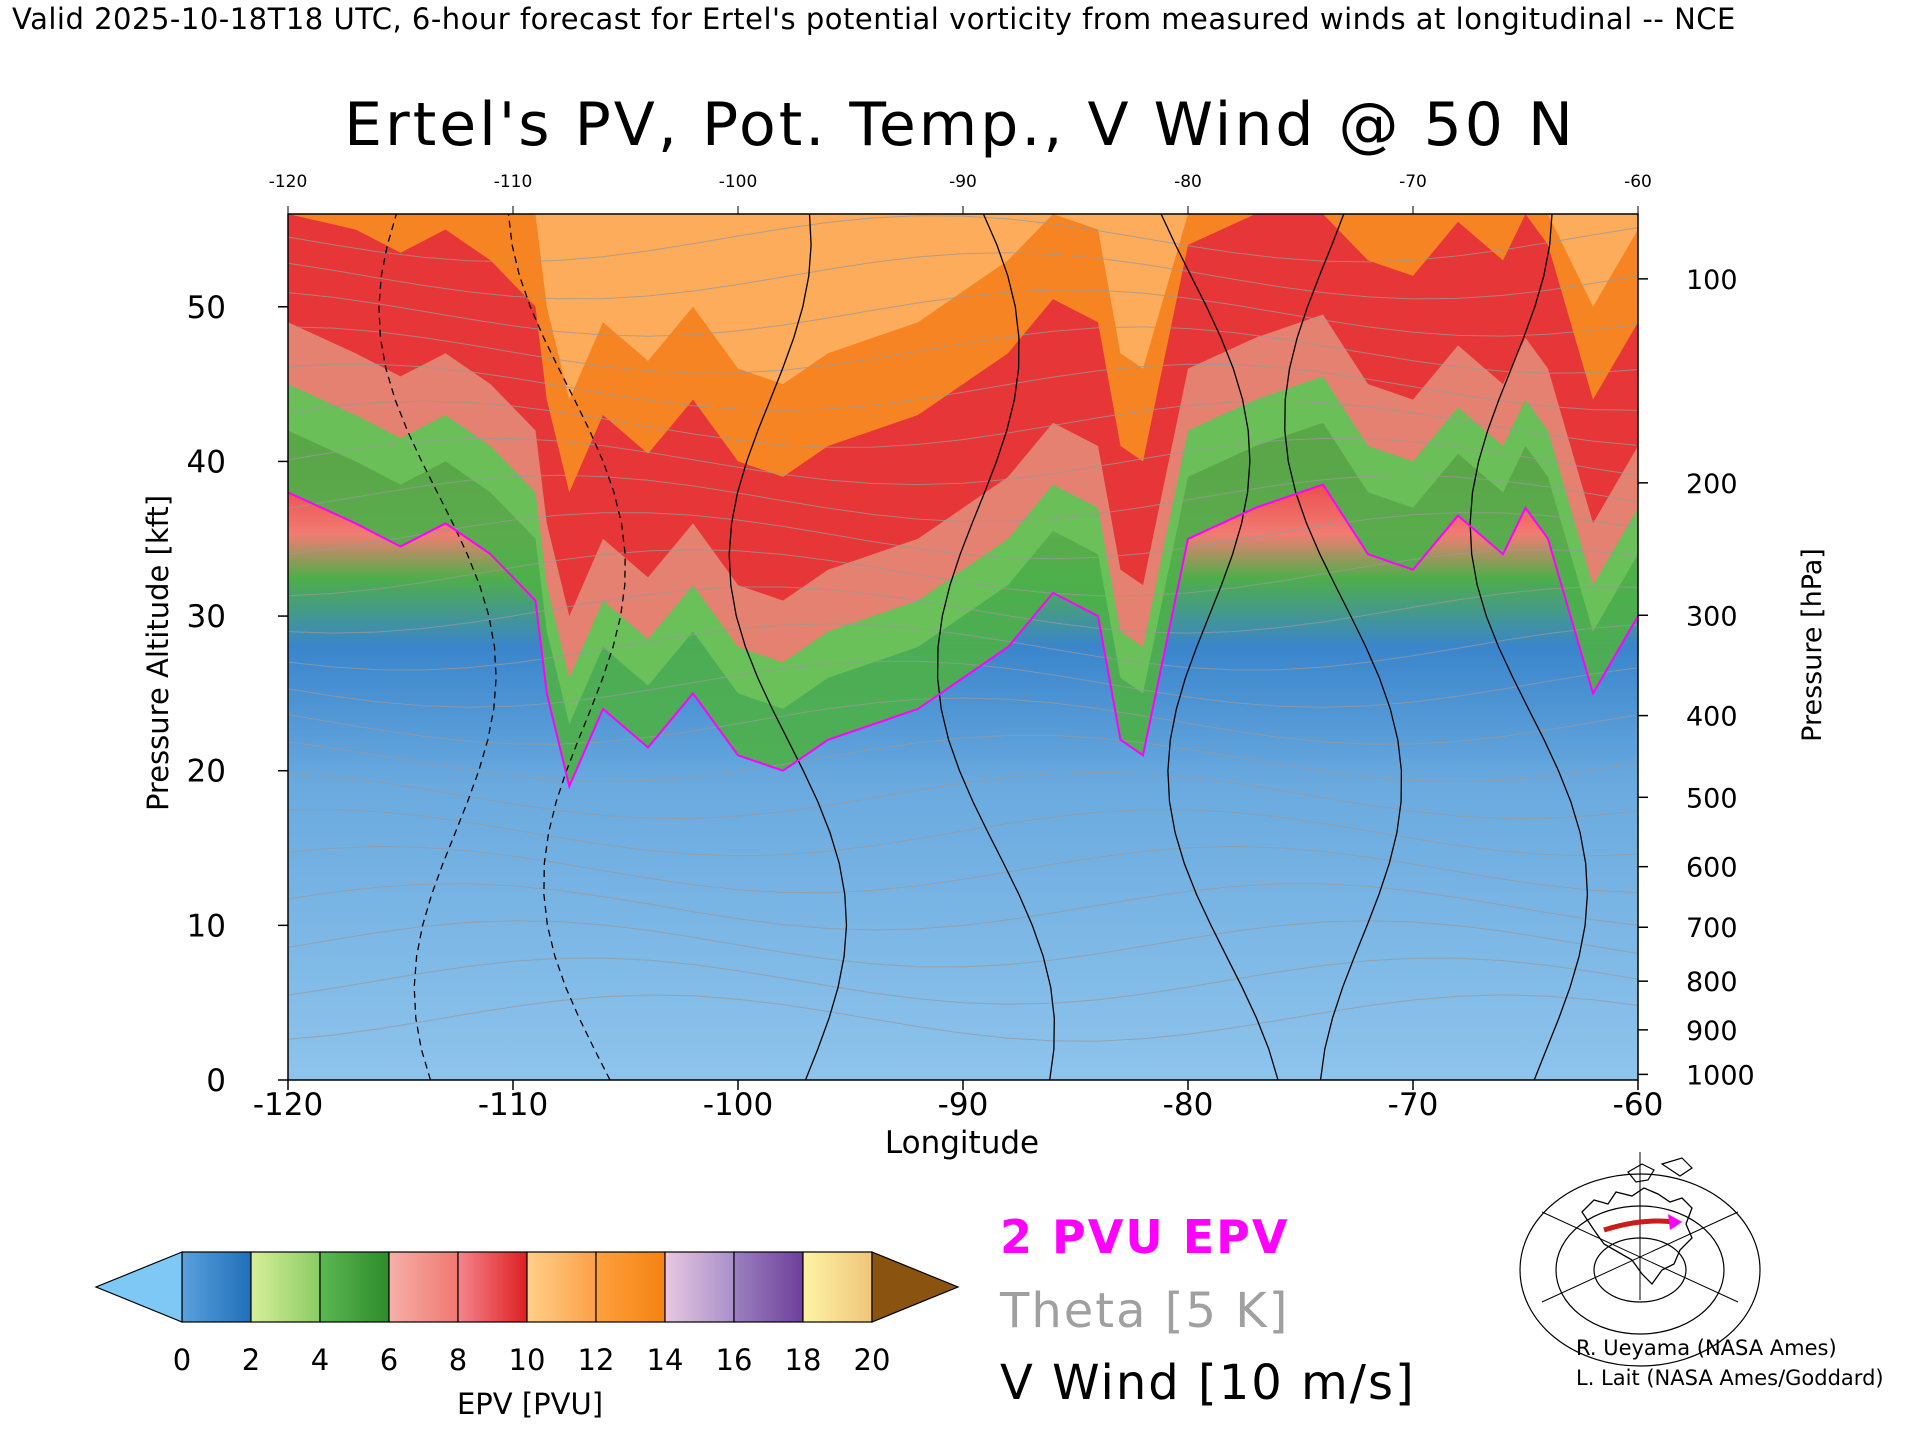 This screenshot has height=1440, width=1920. Describe the element at coordinates (182, 1360) in the screenshot. I see `colorbar-tick-0: 0` at that location.